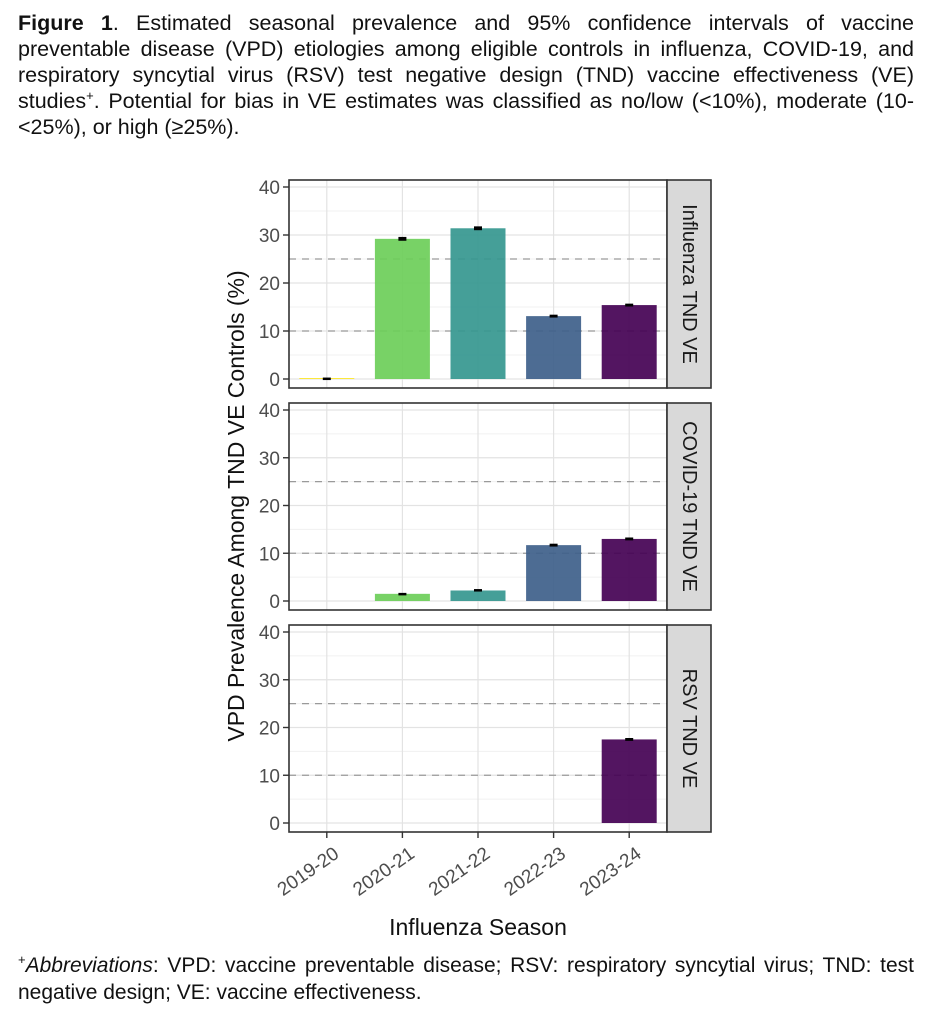  I want to click on x-tick-label: 2021-22, so click(459, 871).